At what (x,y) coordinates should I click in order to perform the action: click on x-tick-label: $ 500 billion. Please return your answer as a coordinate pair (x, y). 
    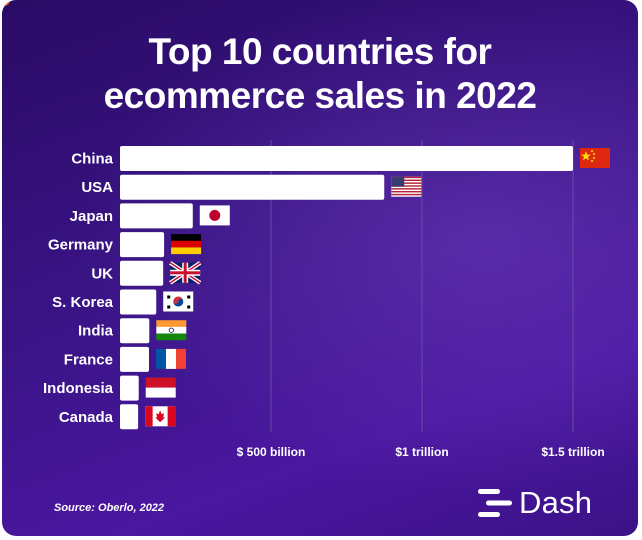
    Looking at the image, I should click on (271, 452).